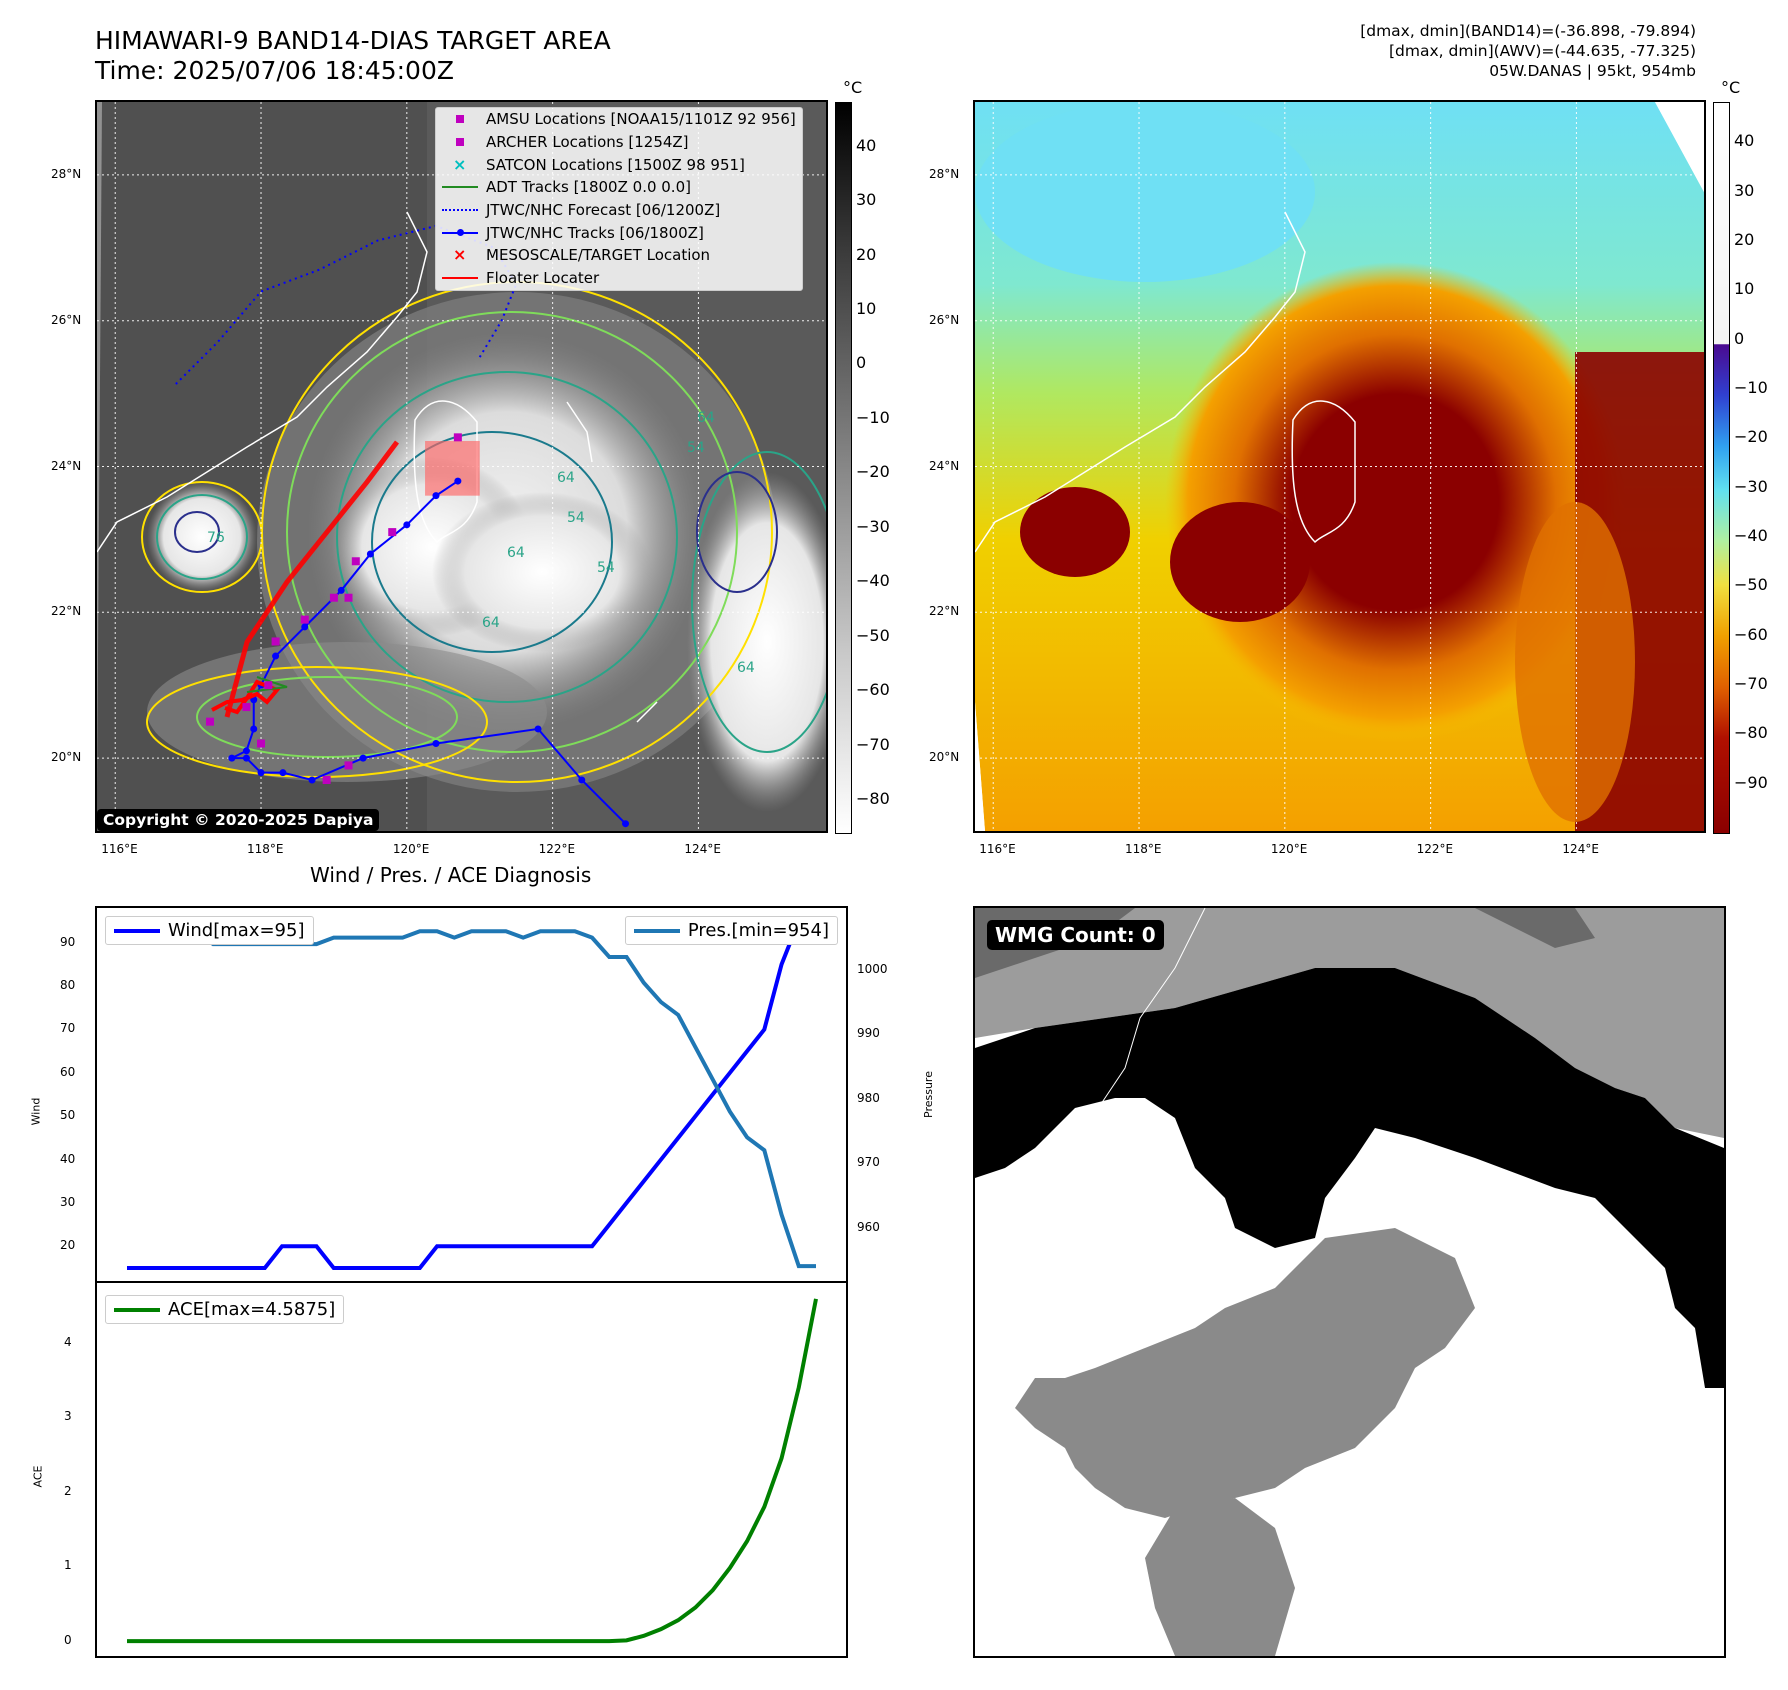 The image size is (1788, 1690). Describe the element at coordinates (471, 1099) in the screenshot. I see `pressure-series-line` at that location.